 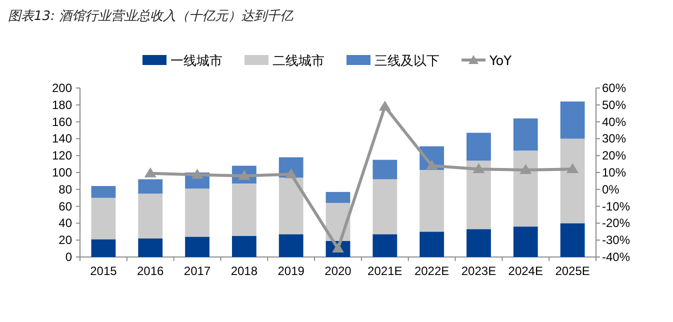 What do you see at coordinates (291, 271) in the screenshot?
I see `x-tick-label: 2019` at bounding box center [291, 271].